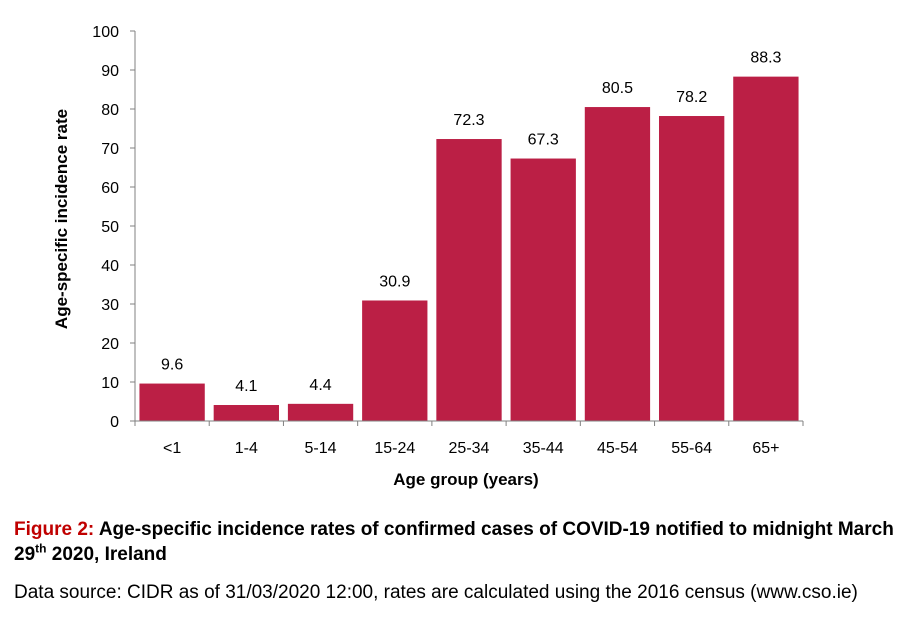 The image size is (907, 626). Describe the element at coordinates (110, 344) in the screenshot. I see `y-tick-label: 20` at that location.